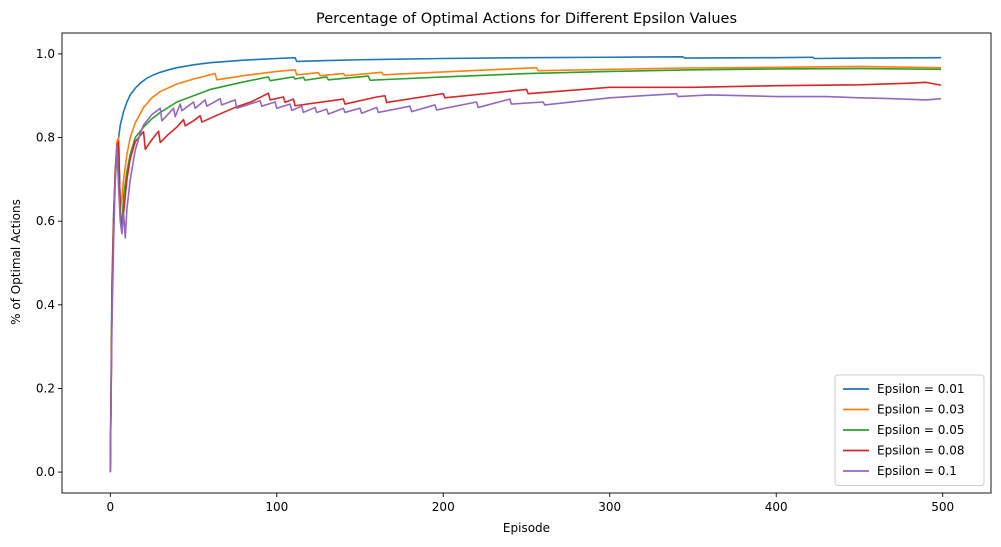  I want to click on y-tick-label: 0.8, so click(45, 138).